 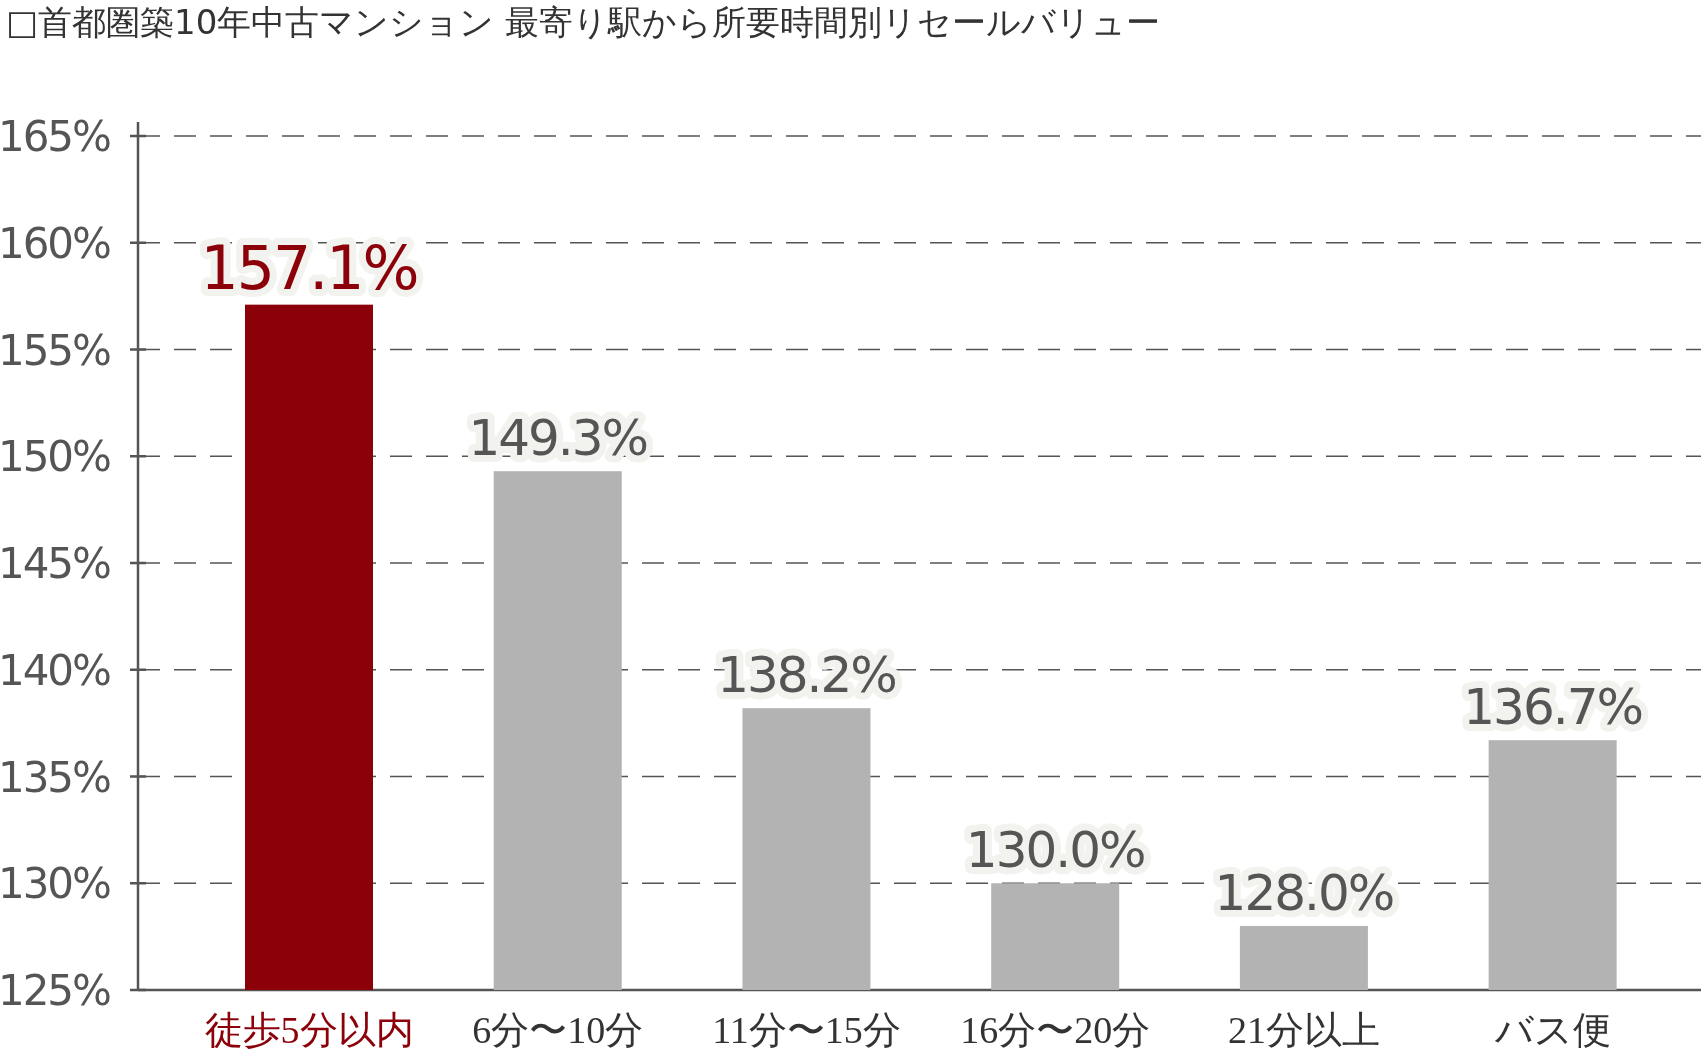 What do you see at coordinates (1552, 707) in the screenshot?
I see `data-label: 136.7%` at bounding box center [1552, 707].